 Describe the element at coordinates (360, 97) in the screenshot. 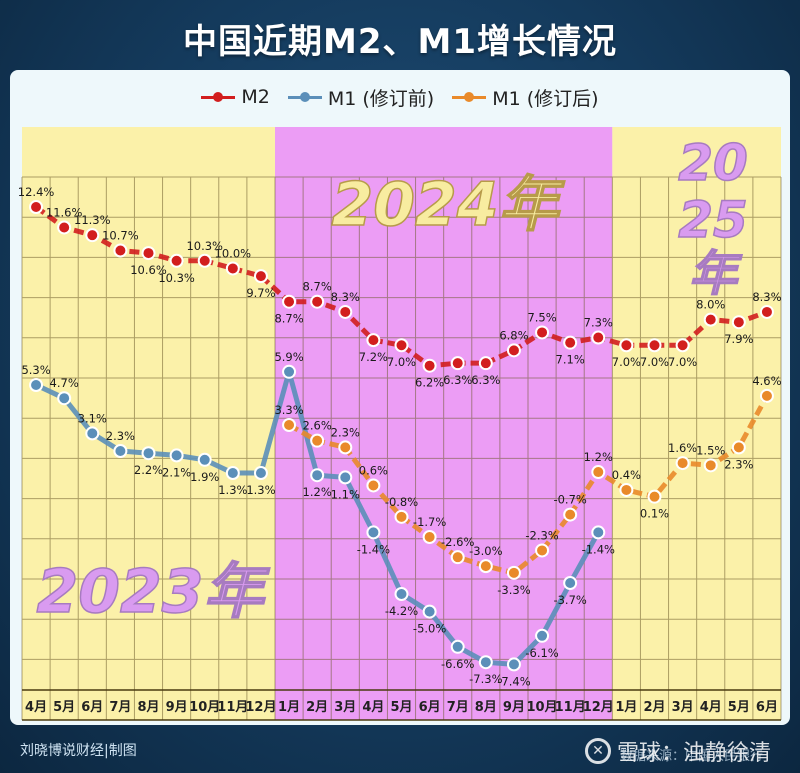

I see `legend-item-m1-before: M1 (修订前)` at that location.